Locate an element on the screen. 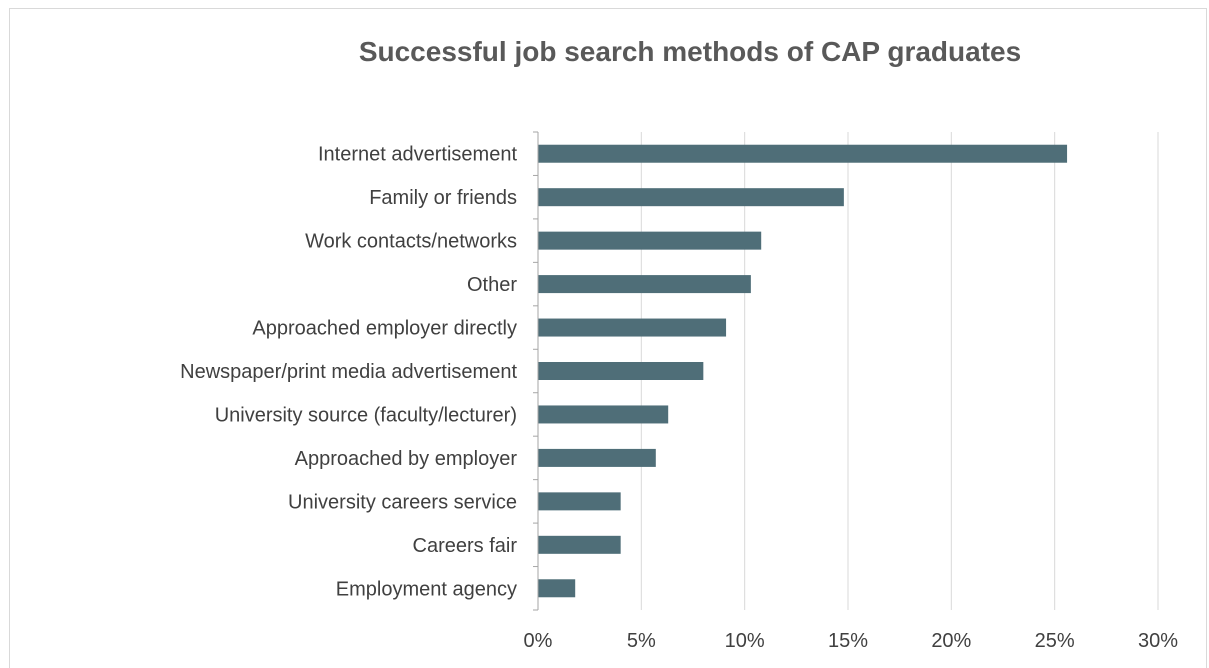 This screenshot has height=668, width=1209. category-label: Newspaper/print media advertisement is located at coordinates (348, 372).